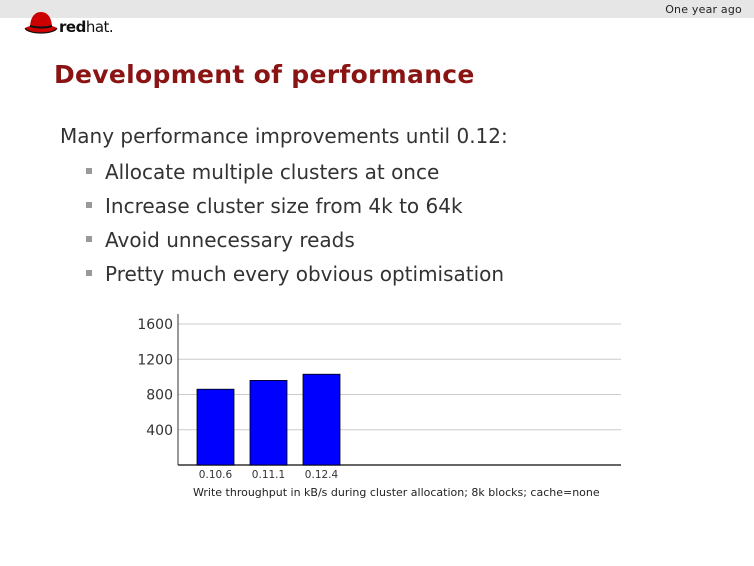 The height and width of the screenshot is (566, 754). What do you see at coordinates (321, 419) in the screenshot?
I see `bar-0.12.4` at bounding box center [321, 419].